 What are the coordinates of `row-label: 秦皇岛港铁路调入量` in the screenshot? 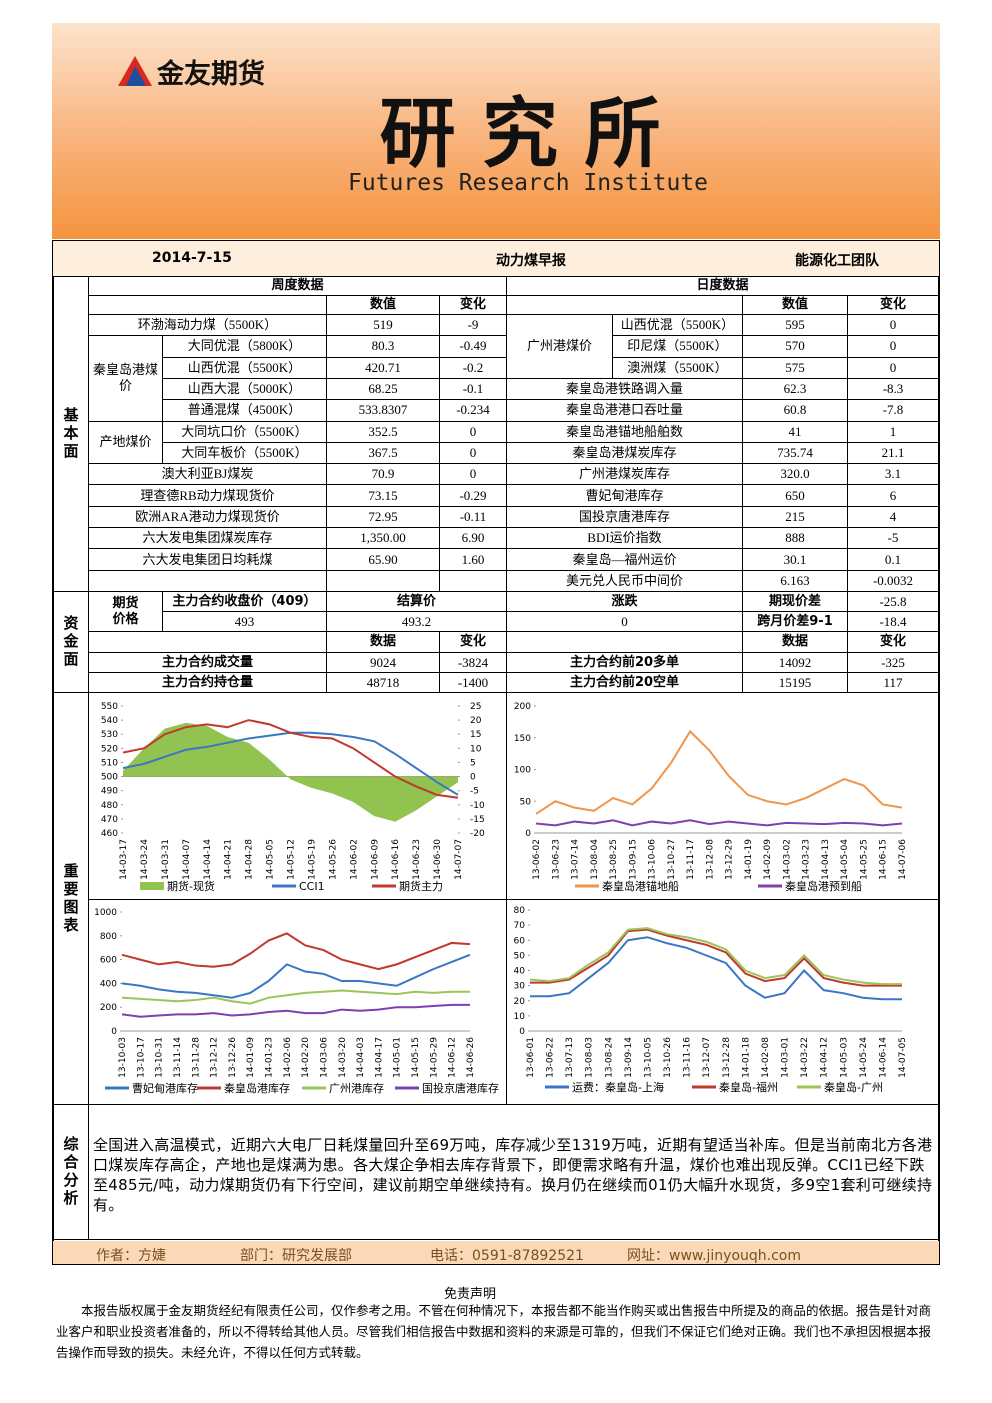 It's located at (625, 389).